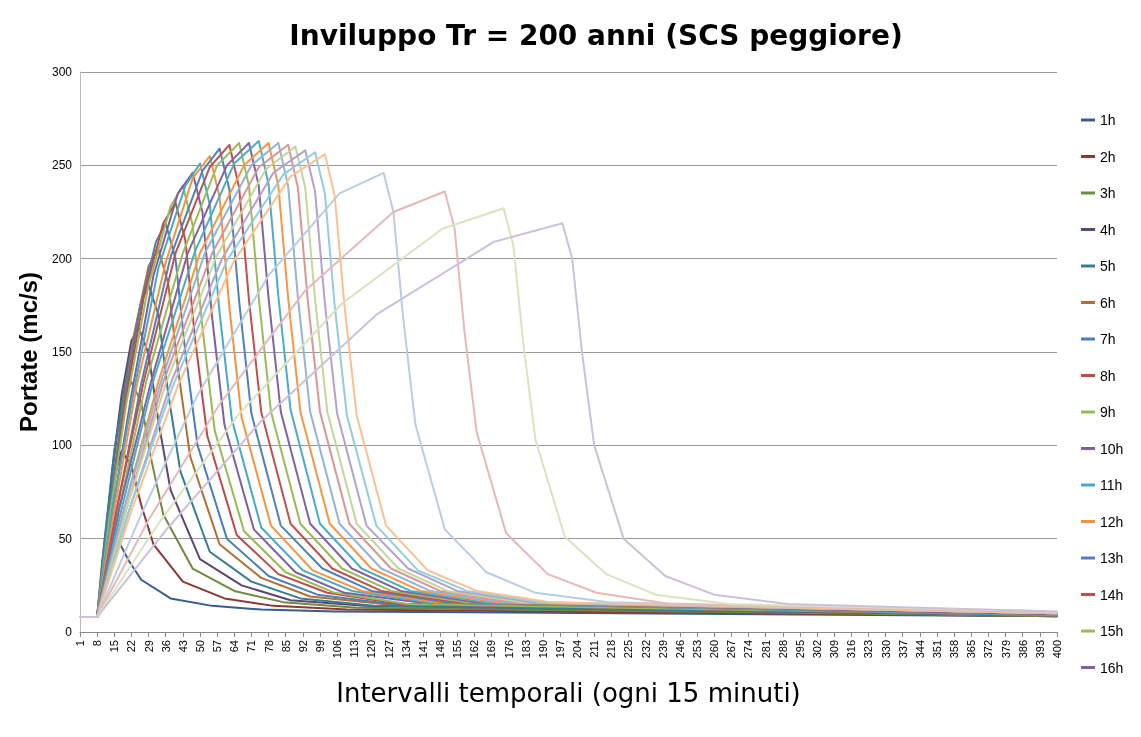  What do you see at coordinates (765, 649) in the screenshot?
I see `x-tick-label: 281` at bounding box center [765, 649].